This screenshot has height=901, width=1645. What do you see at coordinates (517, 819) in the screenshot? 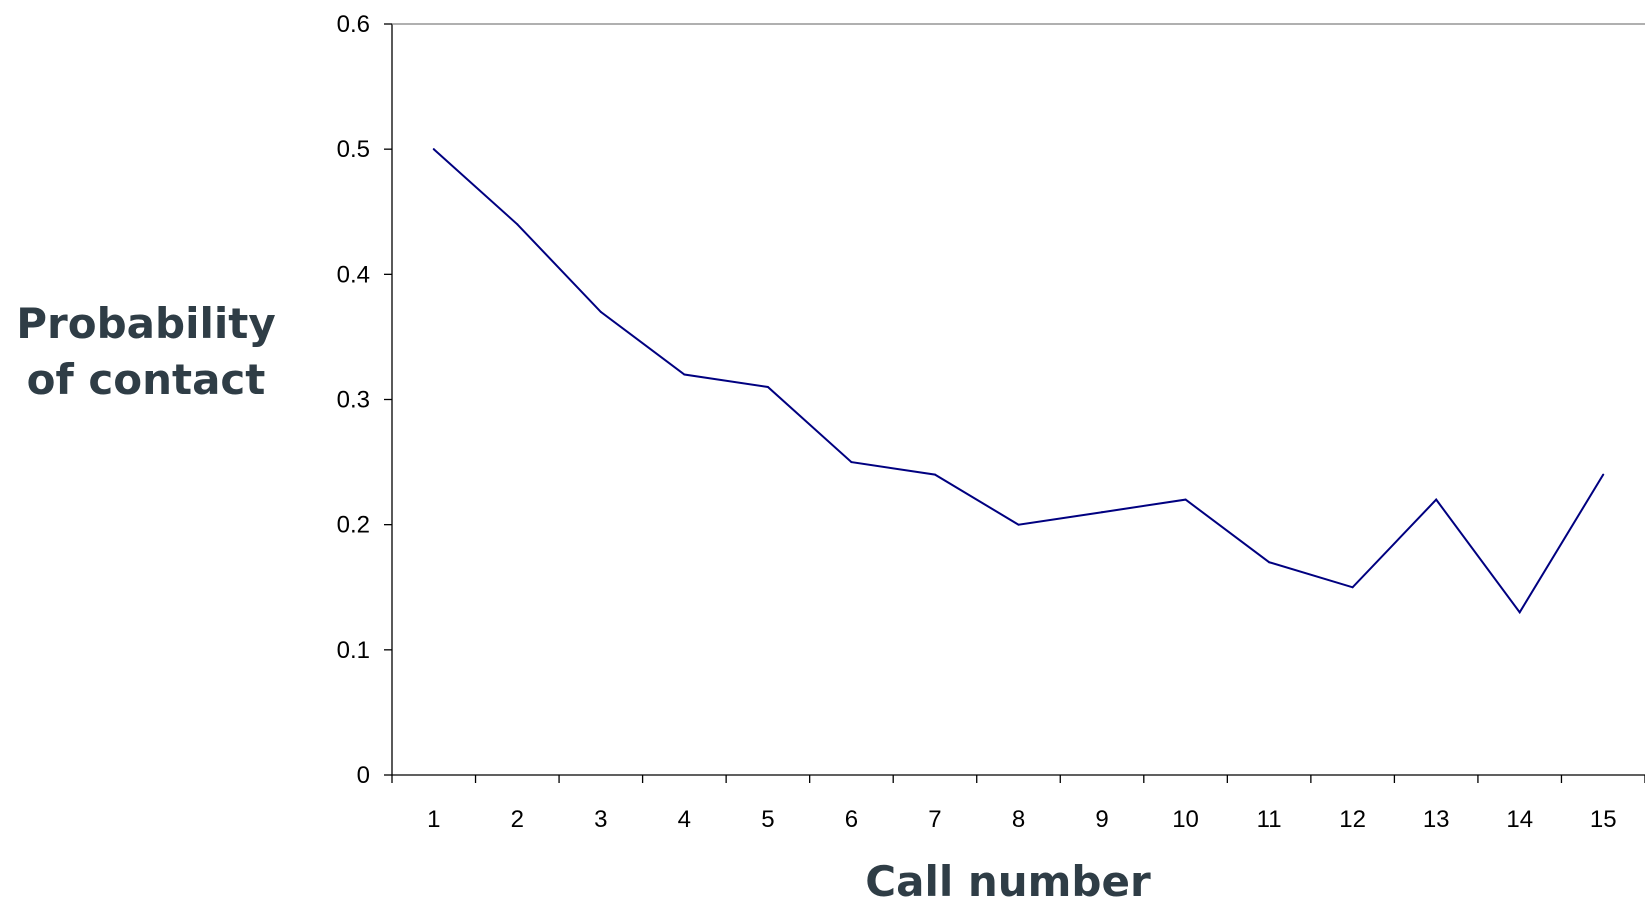
I see `x-tick-label: 2` at bounding box center [517, 819].